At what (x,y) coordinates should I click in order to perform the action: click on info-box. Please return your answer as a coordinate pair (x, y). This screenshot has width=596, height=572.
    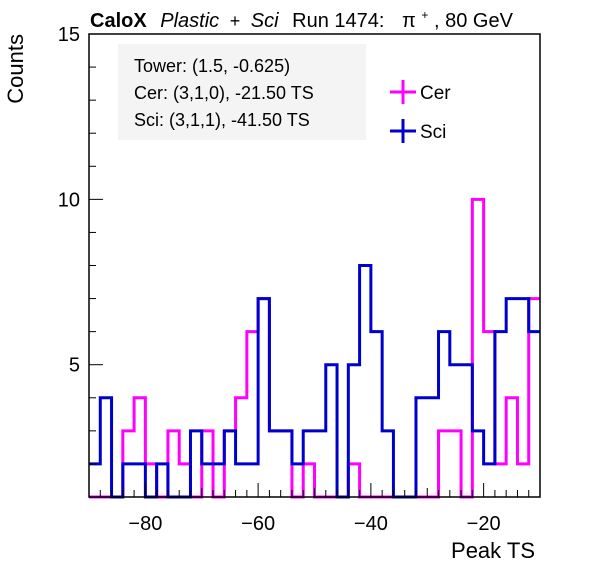
    Looking at the image, I should click on (242, 92).